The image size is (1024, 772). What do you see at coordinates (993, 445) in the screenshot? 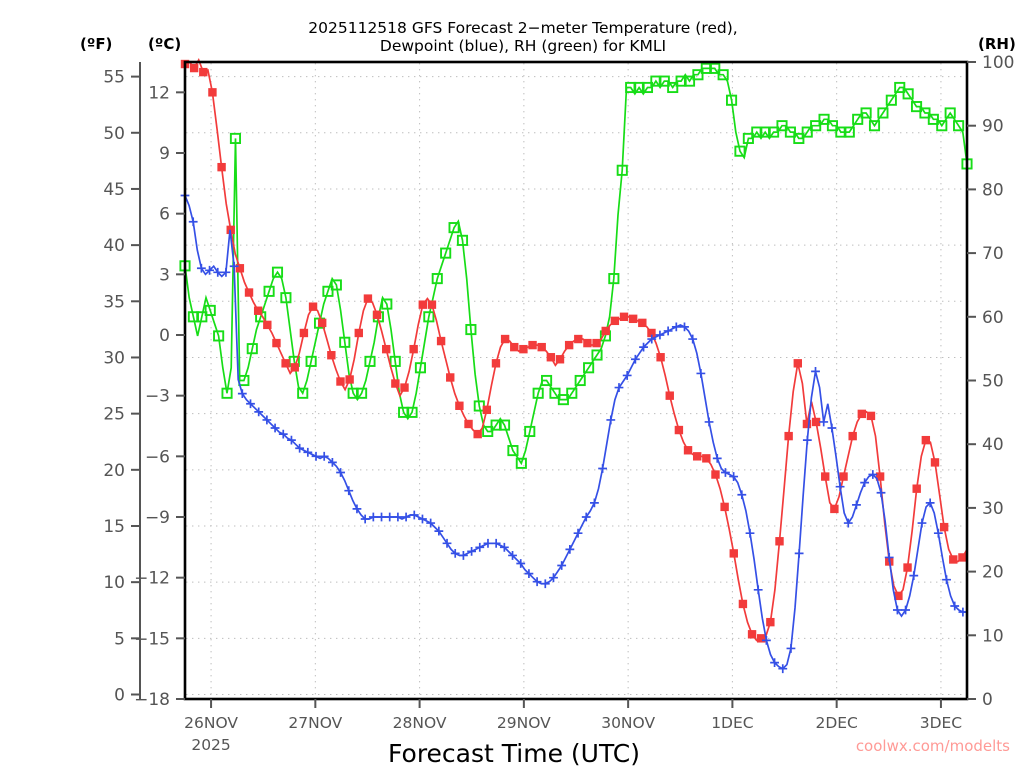
I see `rh-tick-label: 40` at bounding box center [993, 445].